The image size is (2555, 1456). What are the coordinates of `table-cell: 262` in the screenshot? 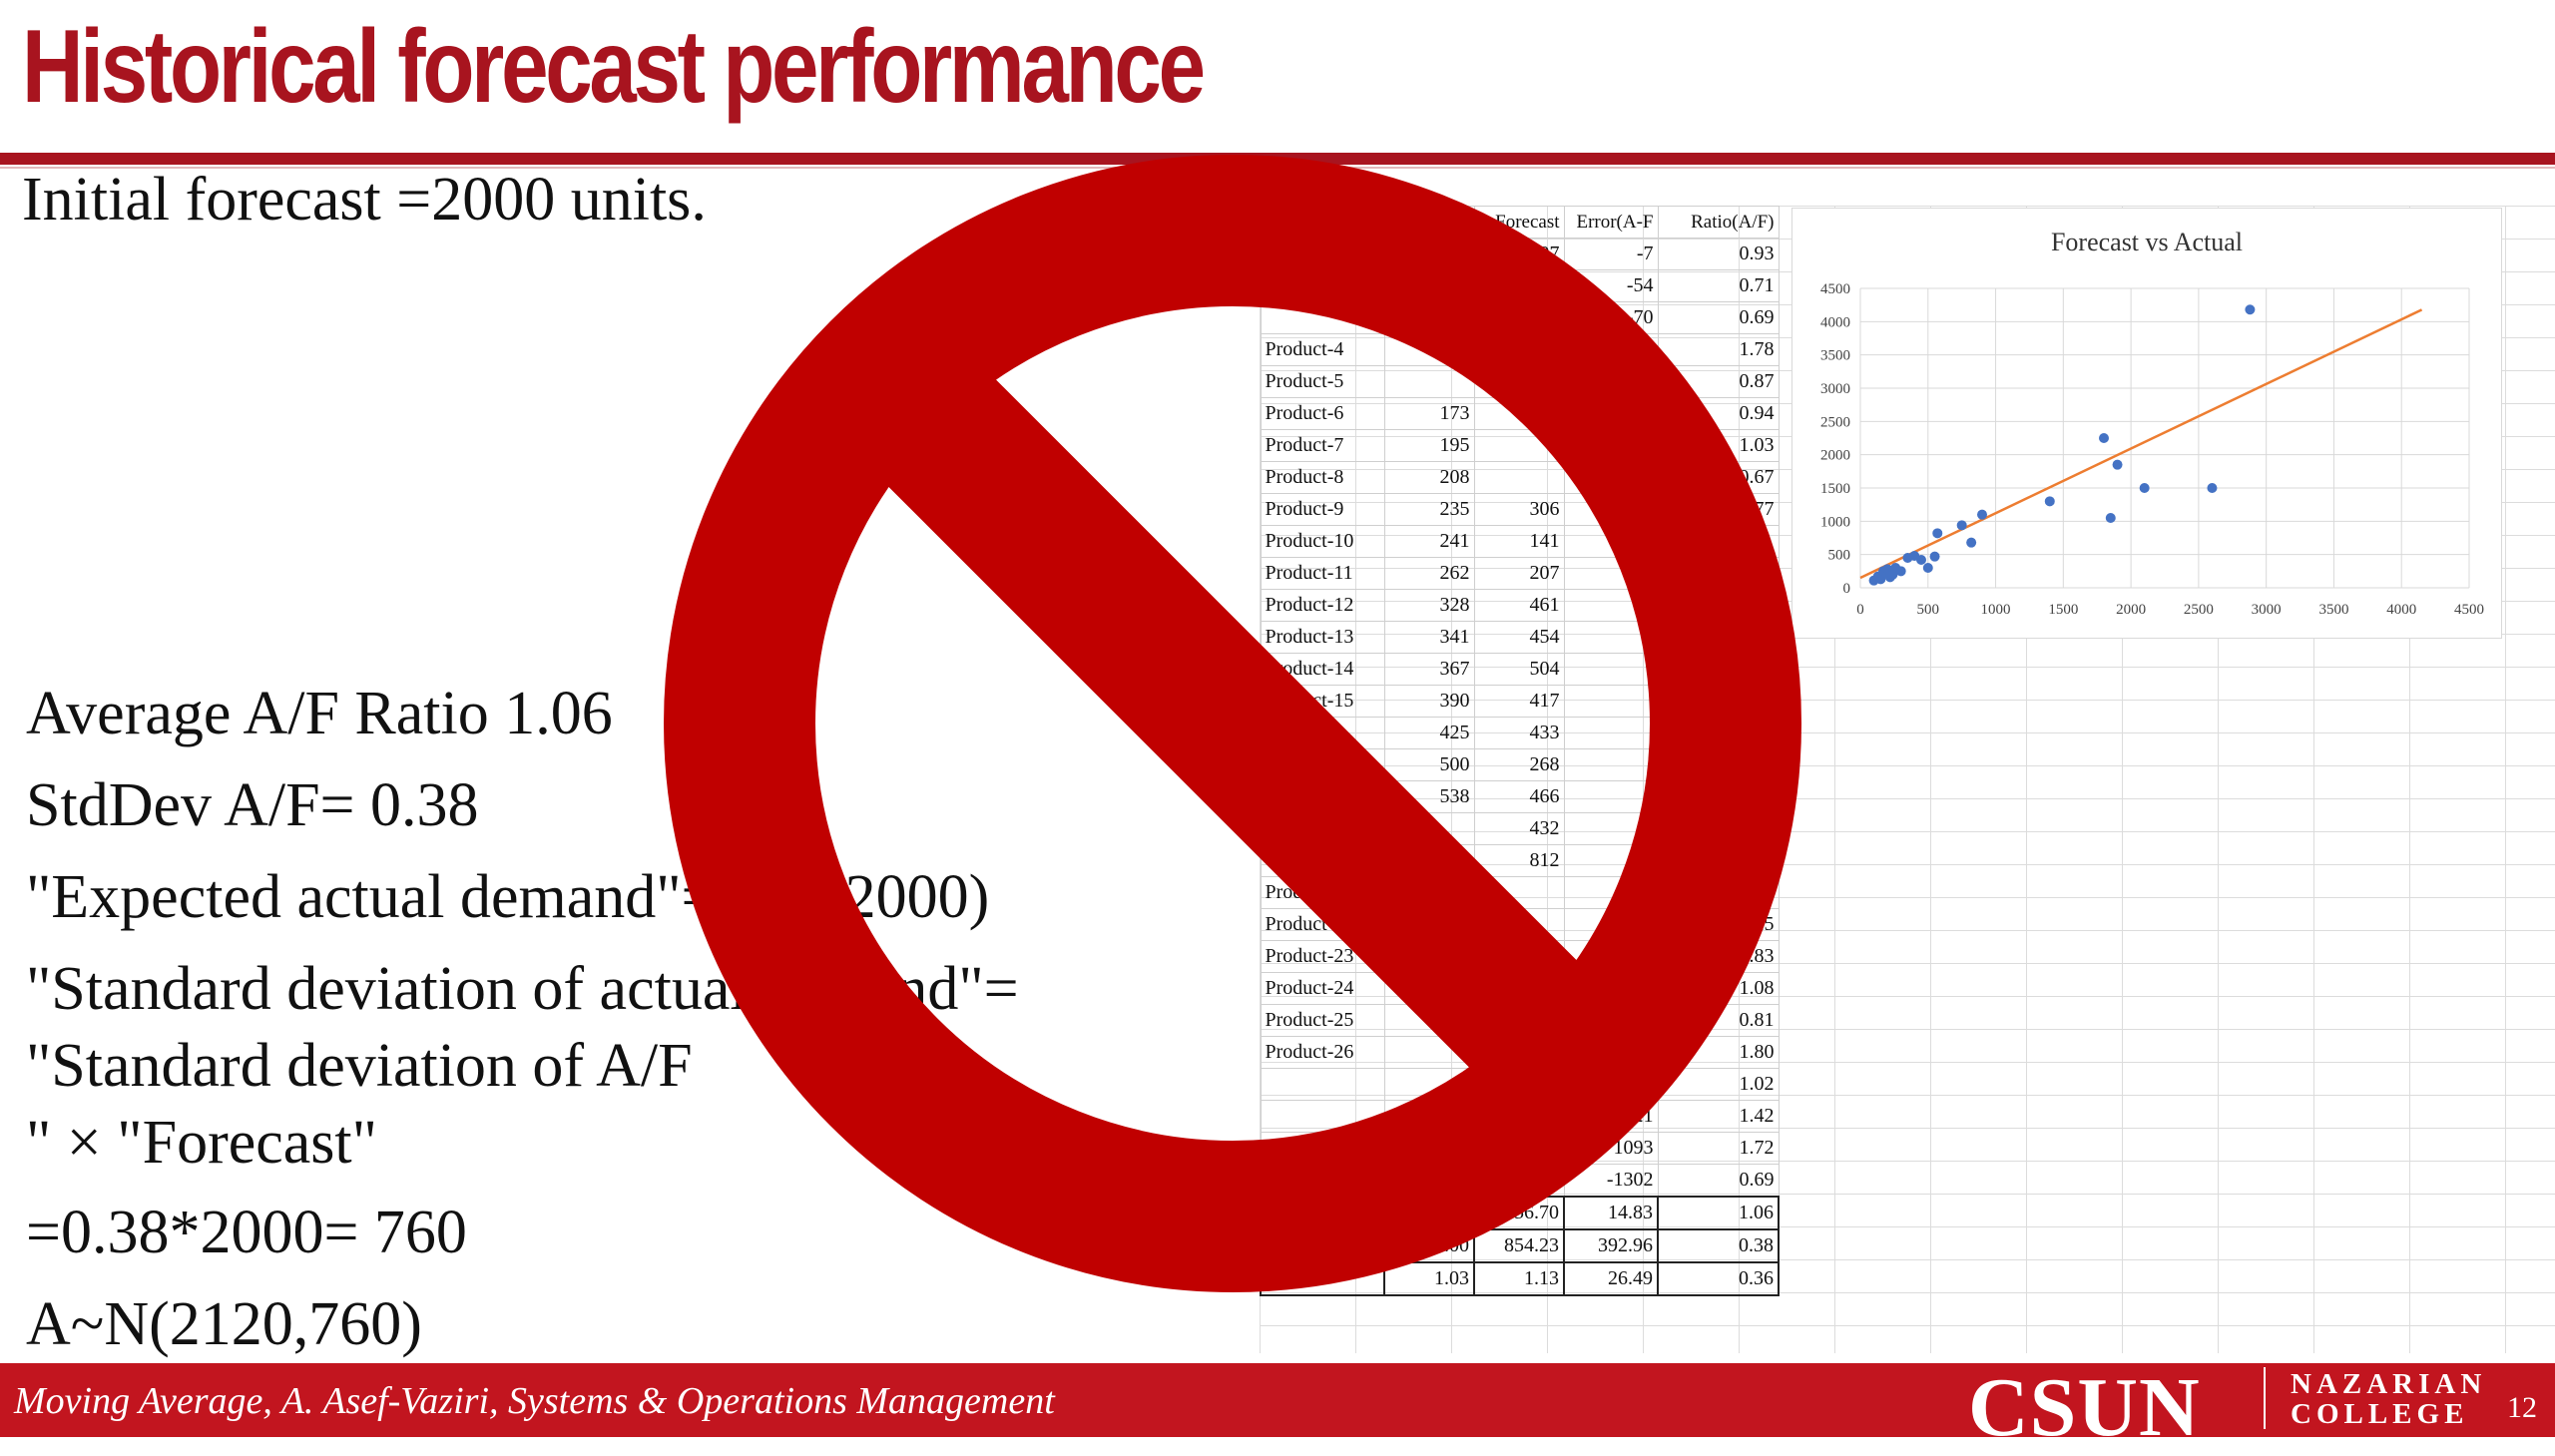 It's located at (1429, 573).